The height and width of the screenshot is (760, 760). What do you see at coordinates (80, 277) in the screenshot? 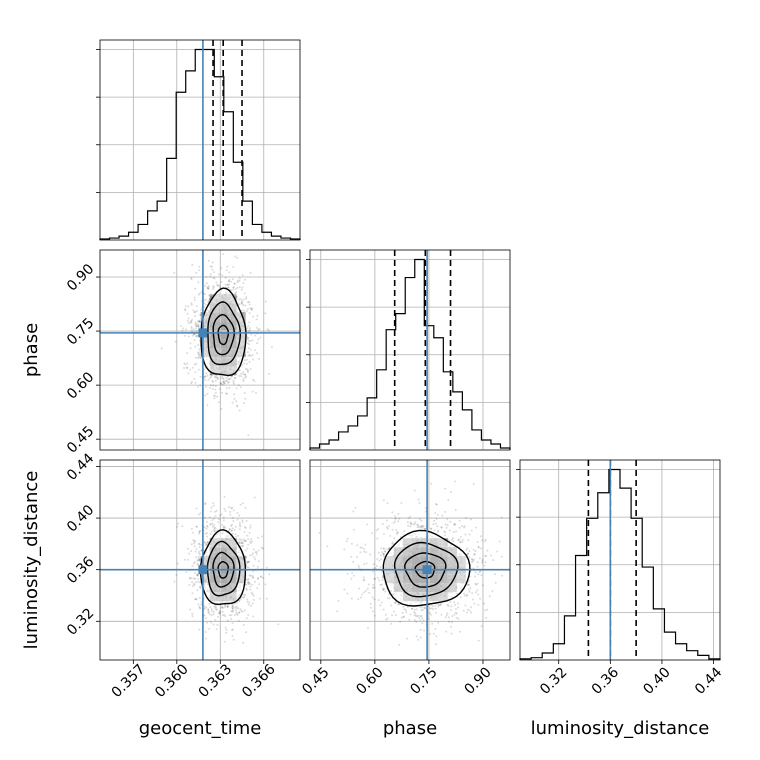
I see `y-tick-label: 0.90` at bounding box center [80, 277].